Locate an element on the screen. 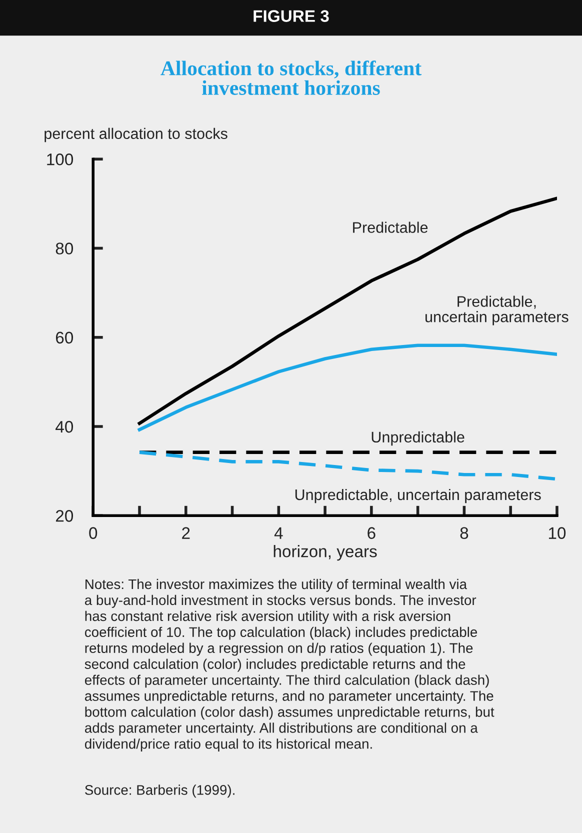 The height and width of the screenshot is (833, 582). y-tick-label: 20 is located at coordinates (65, 516).